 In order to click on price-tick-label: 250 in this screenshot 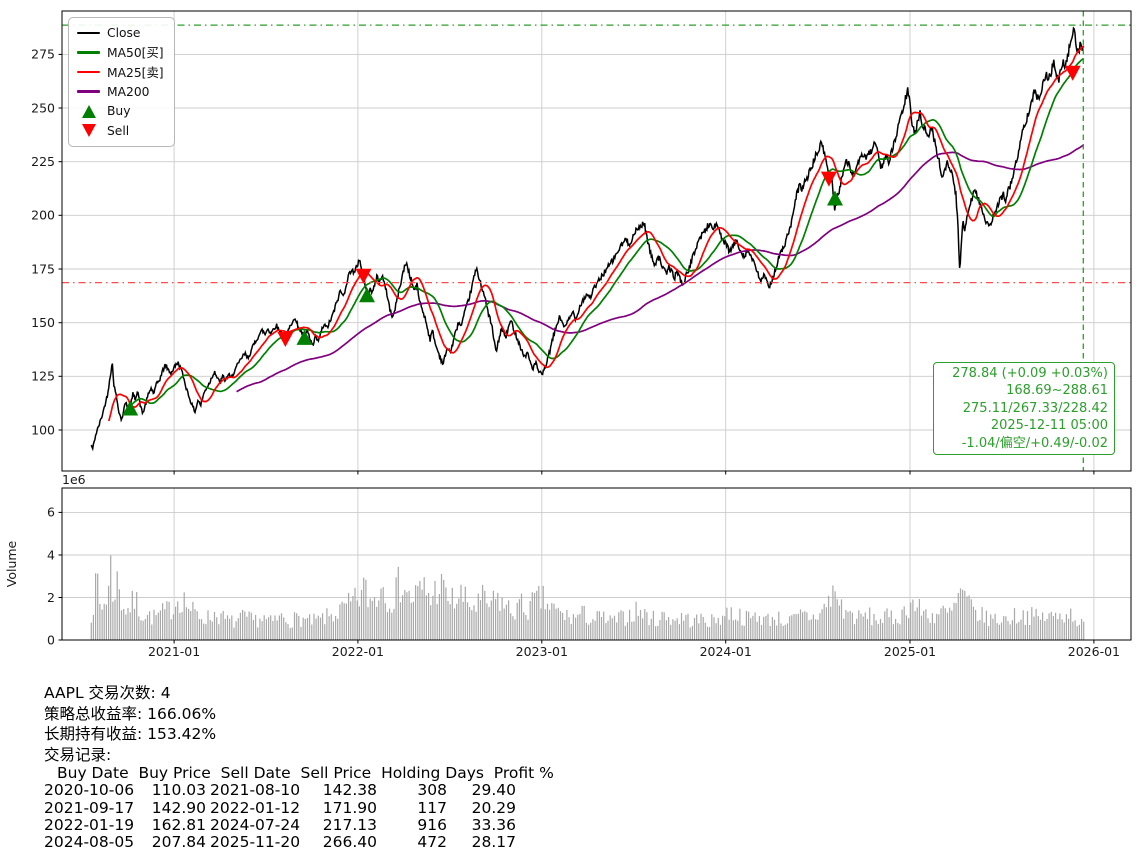, I will do `click(43, 107)`.